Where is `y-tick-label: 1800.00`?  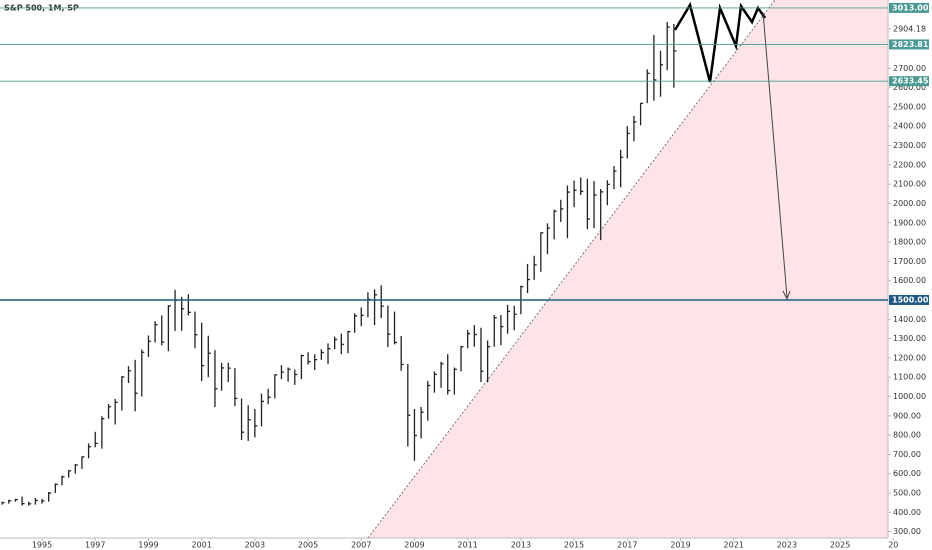
y-tick-label: 1800.00 is located at coordinates (909, 242).